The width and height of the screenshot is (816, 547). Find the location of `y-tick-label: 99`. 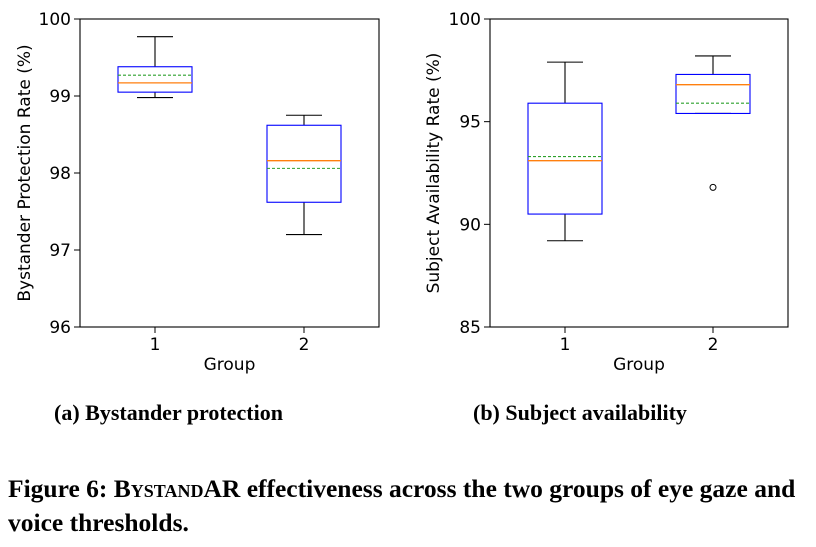

y-tick-label: 99 is located at coordinates (60, 97).